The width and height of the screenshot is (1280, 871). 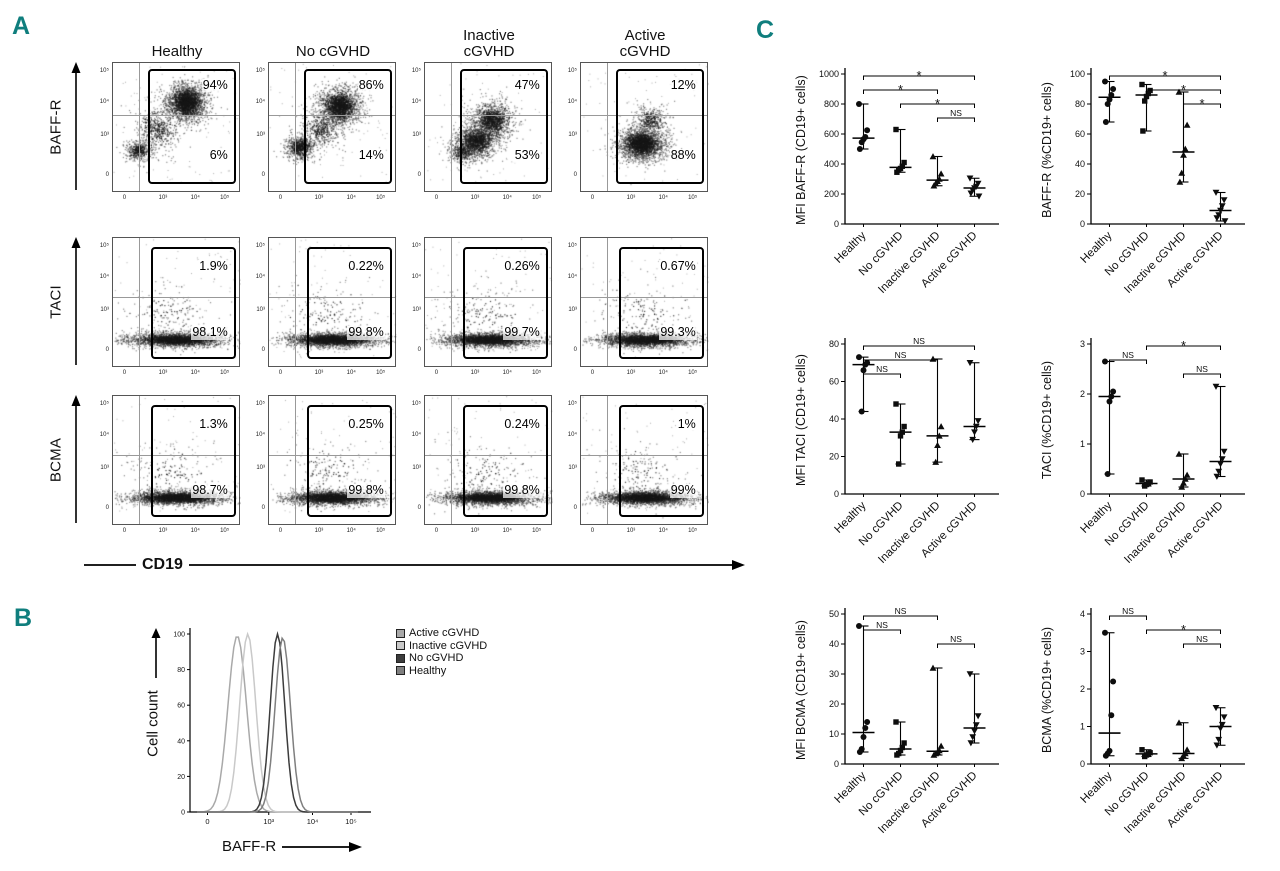 What do you see at coordinates (482, 464) in the screenshot?
I see `flow-plot-bcma-inactive-cgvhd: 0.24% 99.8% 0 10³ 10⁴ 10⁵ 10⁵ 10⁴ 10³ 0` at bounding box center [482, 464].